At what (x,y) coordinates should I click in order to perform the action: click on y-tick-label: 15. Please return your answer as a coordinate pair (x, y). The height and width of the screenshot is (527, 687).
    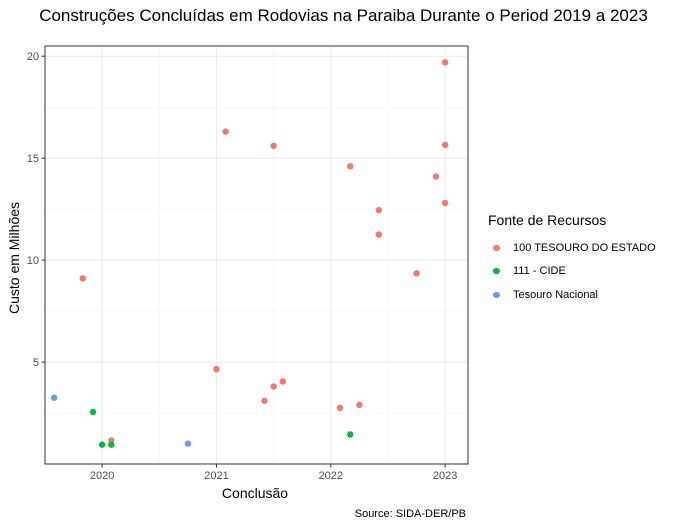
    Looking at the image, I should click on (33, 159).